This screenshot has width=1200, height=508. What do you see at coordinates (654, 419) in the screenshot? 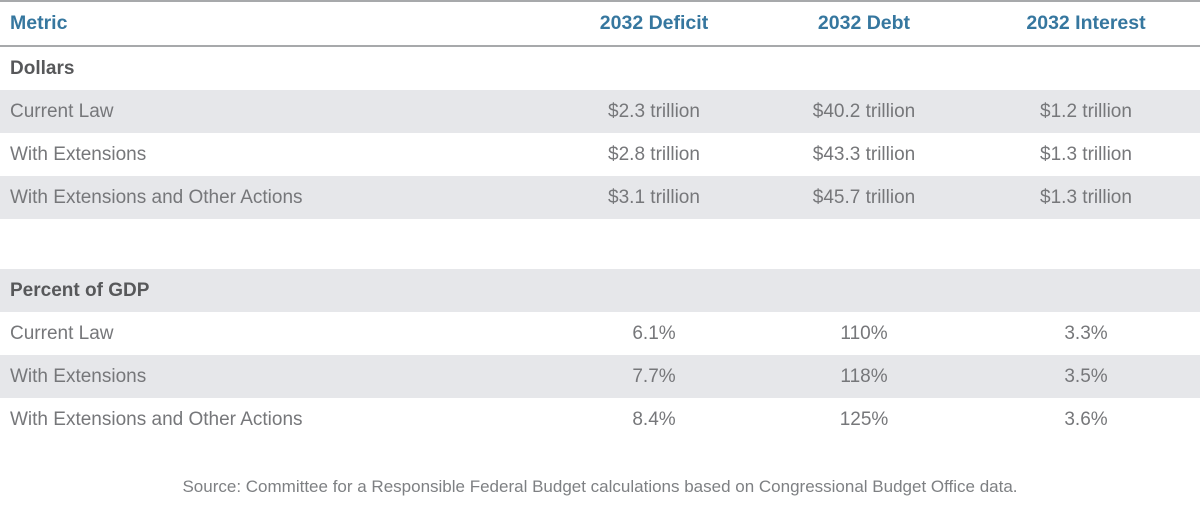
I see `cell-value: 8.4%` at bounding box center [654, 419].